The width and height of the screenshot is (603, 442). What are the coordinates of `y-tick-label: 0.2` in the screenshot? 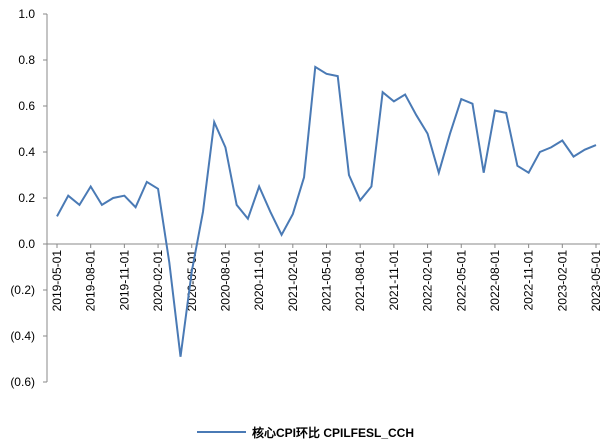 It's located at (26, 198).